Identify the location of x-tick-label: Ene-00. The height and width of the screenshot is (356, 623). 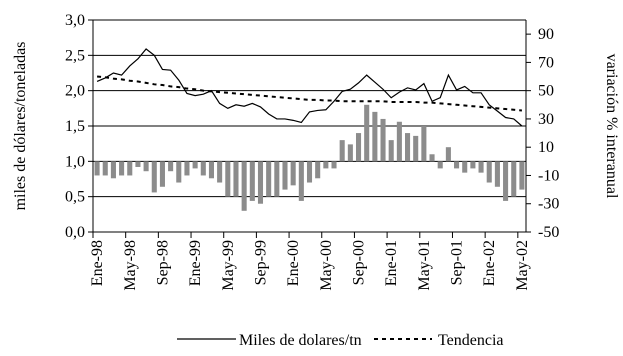
(293, 263).